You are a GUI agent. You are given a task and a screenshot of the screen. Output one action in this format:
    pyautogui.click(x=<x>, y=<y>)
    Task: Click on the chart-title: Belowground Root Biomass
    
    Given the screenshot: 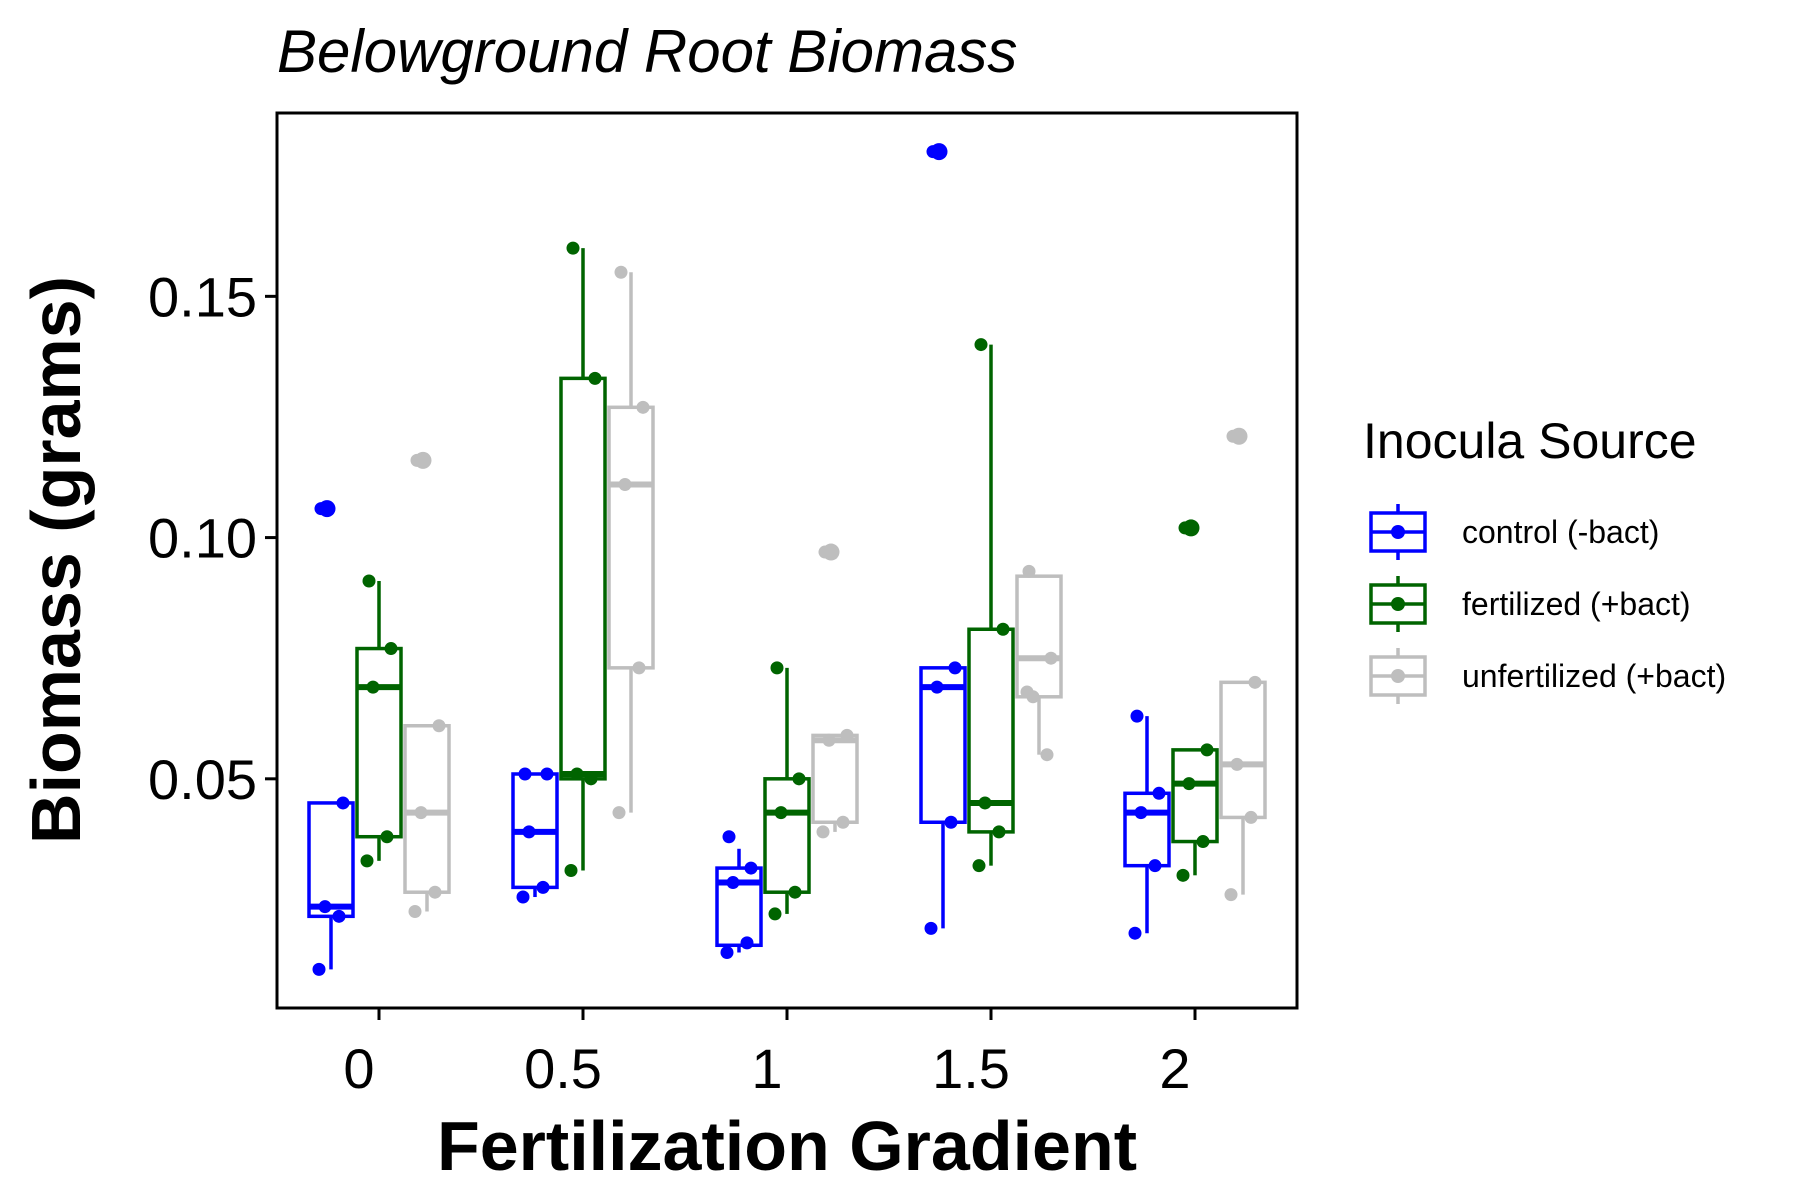 What is the action you would take?
    pyautogui.click(x=647, y=51)
    